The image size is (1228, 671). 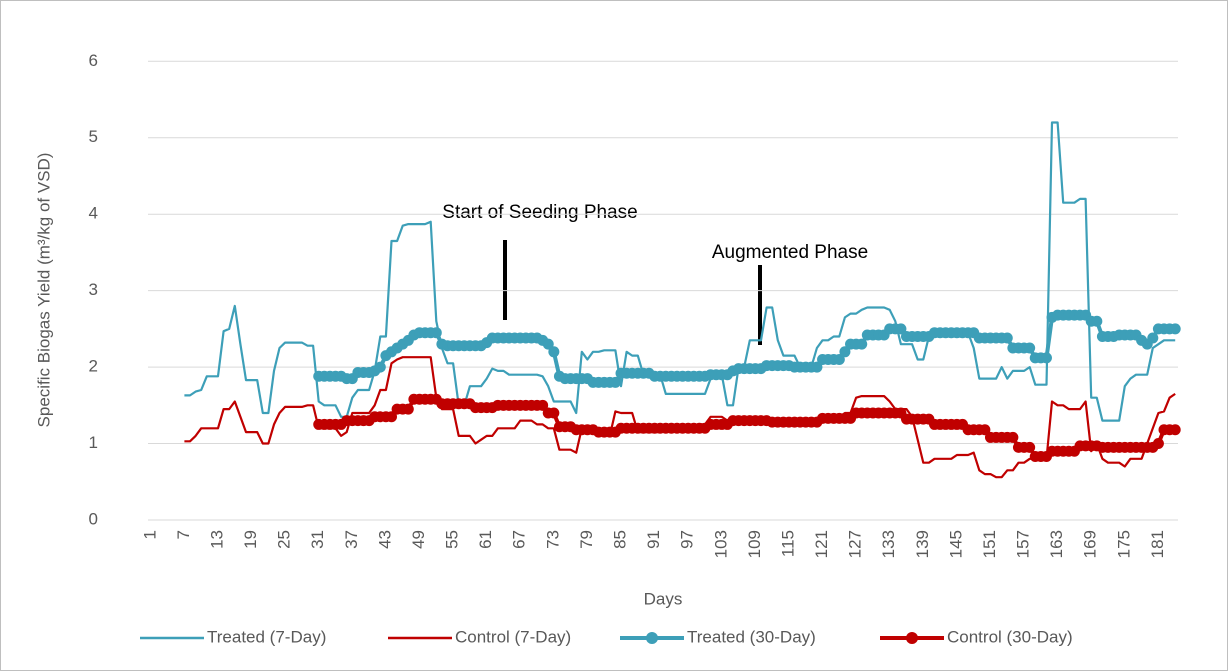 What do you see at coordinates (93, 442) in the screenshot?
I see `y-tick-label: 1` at bounding box center [93, 442].